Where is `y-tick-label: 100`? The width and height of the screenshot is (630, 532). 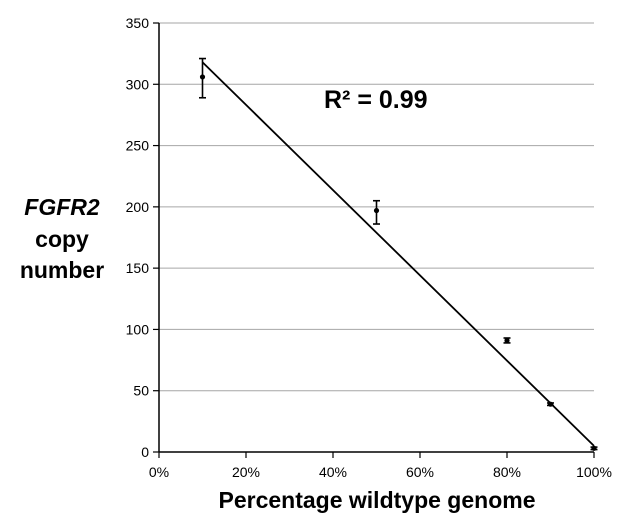
y-tick-label: 100 is located at coordinates (138, 329).